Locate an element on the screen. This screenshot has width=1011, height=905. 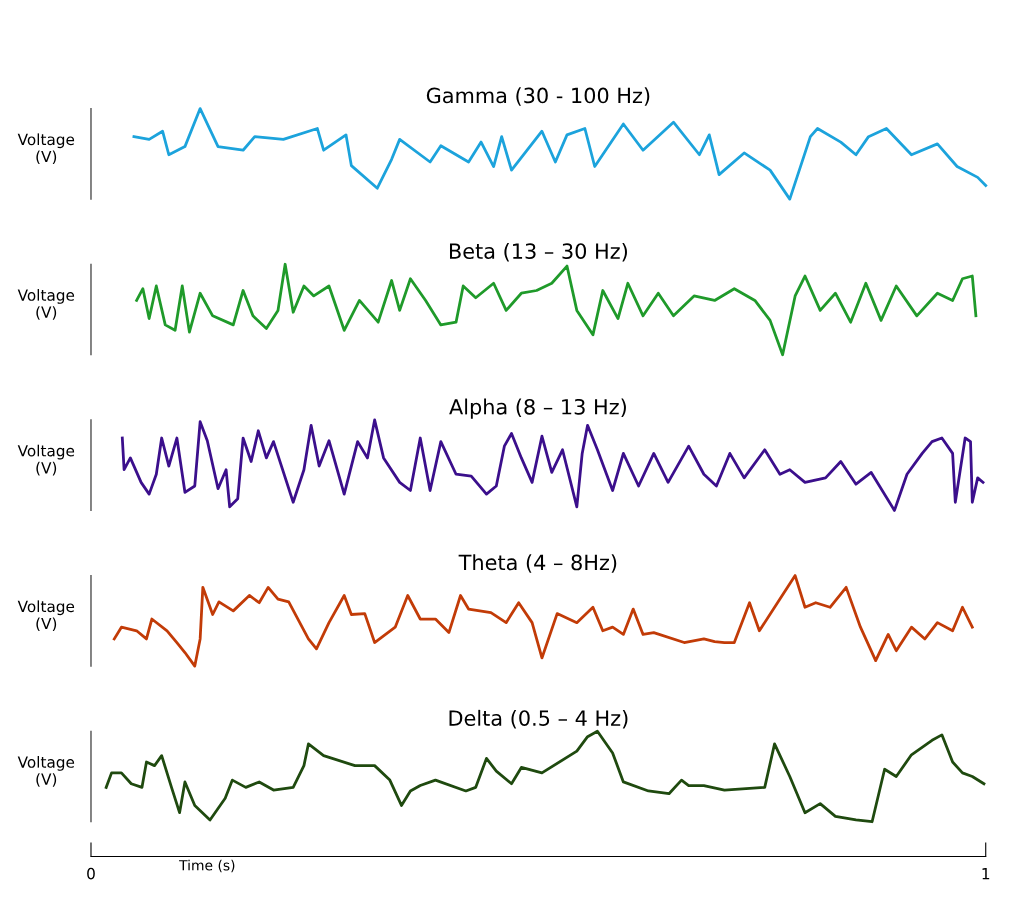
chart-title: Beta (13 – 30 Hz) is located at coordinates (538, 252).